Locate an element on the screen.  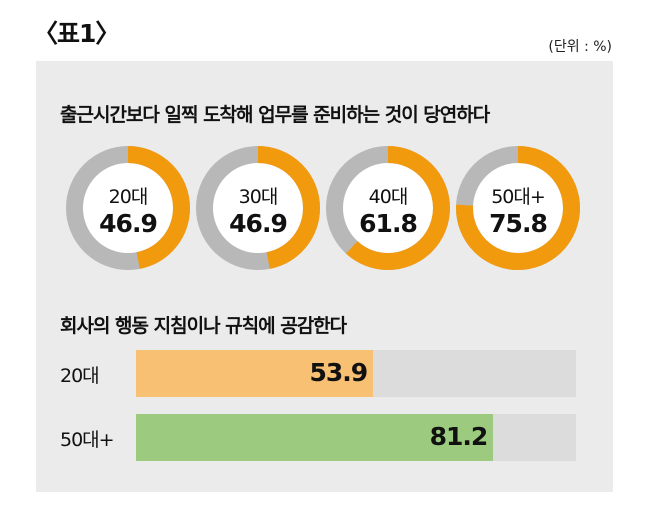
donut-category-label: 30대 is located at coordinates (258, 197).